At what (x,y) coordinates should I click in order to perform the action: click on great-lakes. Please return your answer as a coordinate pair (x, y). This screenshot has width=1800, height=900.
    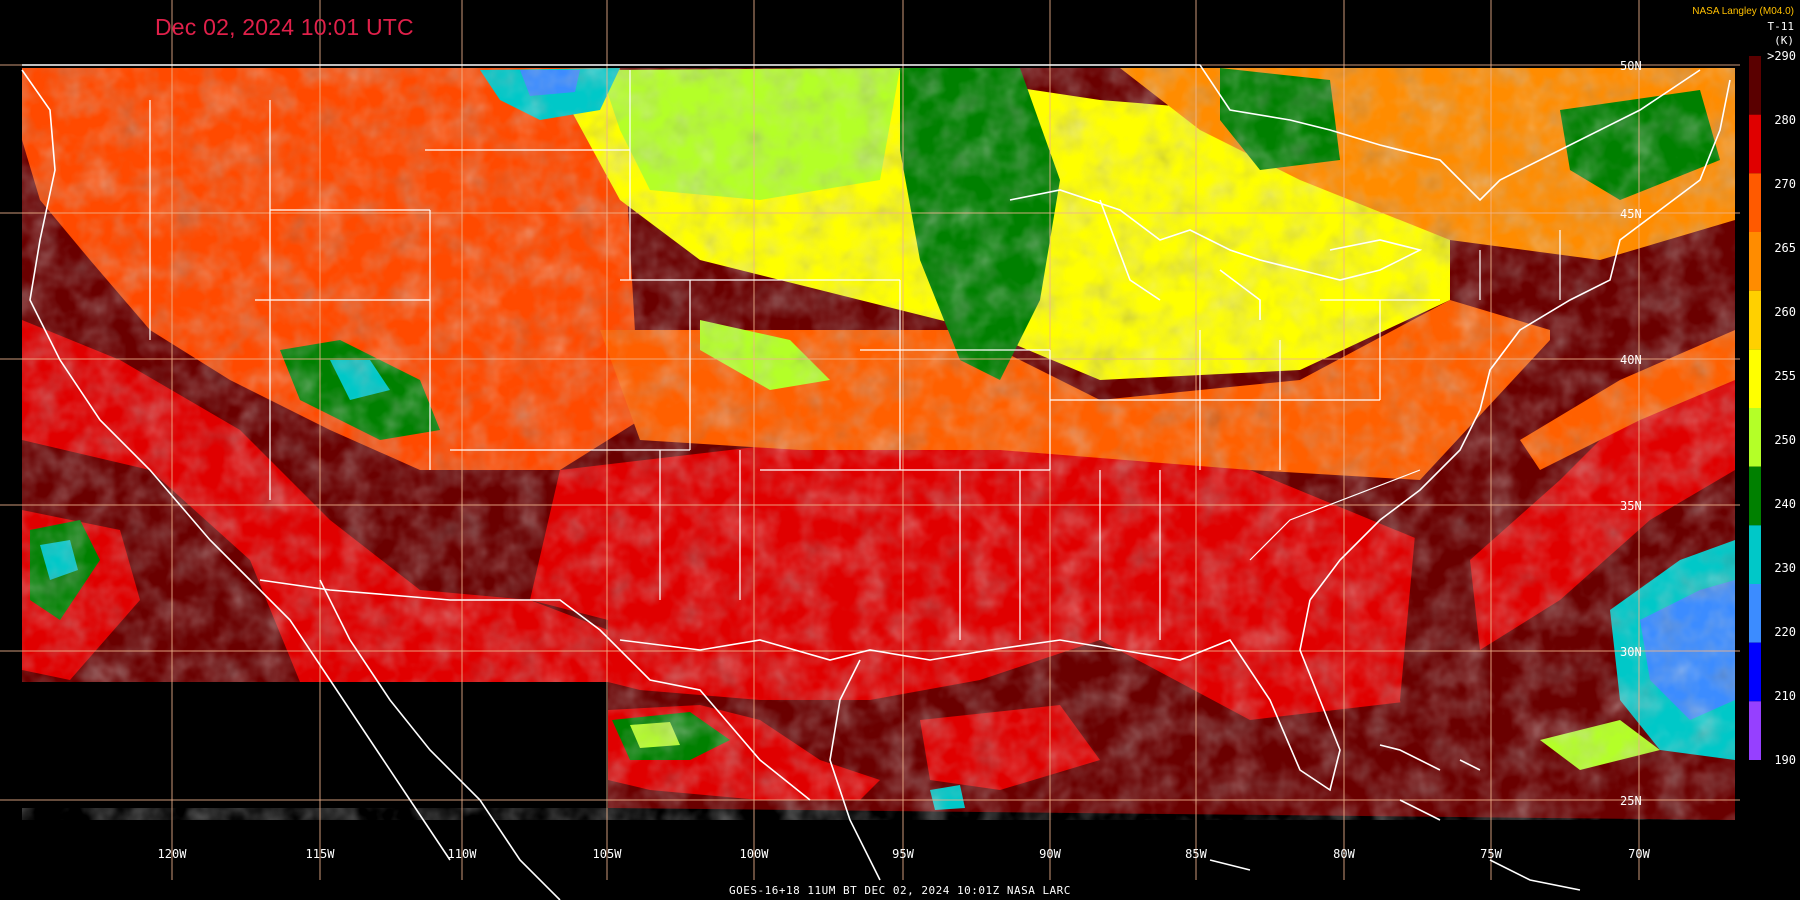
    Looking at the image, I should click on (1216, 254).